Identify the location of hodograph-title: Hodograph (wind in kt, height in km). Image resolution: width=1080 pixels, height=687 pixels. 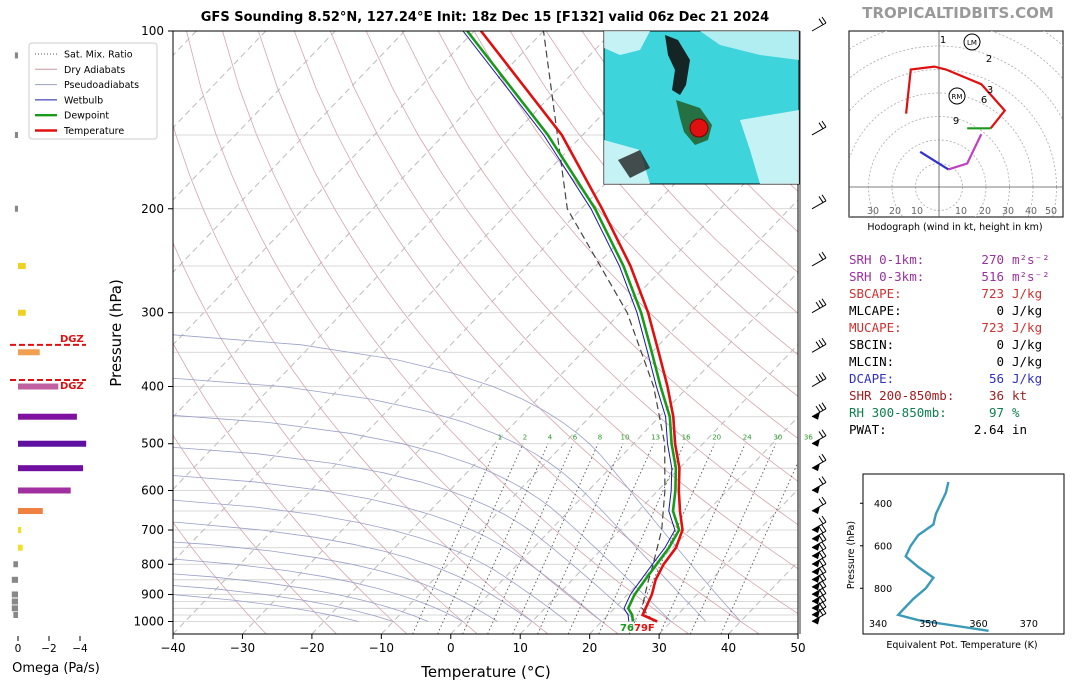
(954, 227).